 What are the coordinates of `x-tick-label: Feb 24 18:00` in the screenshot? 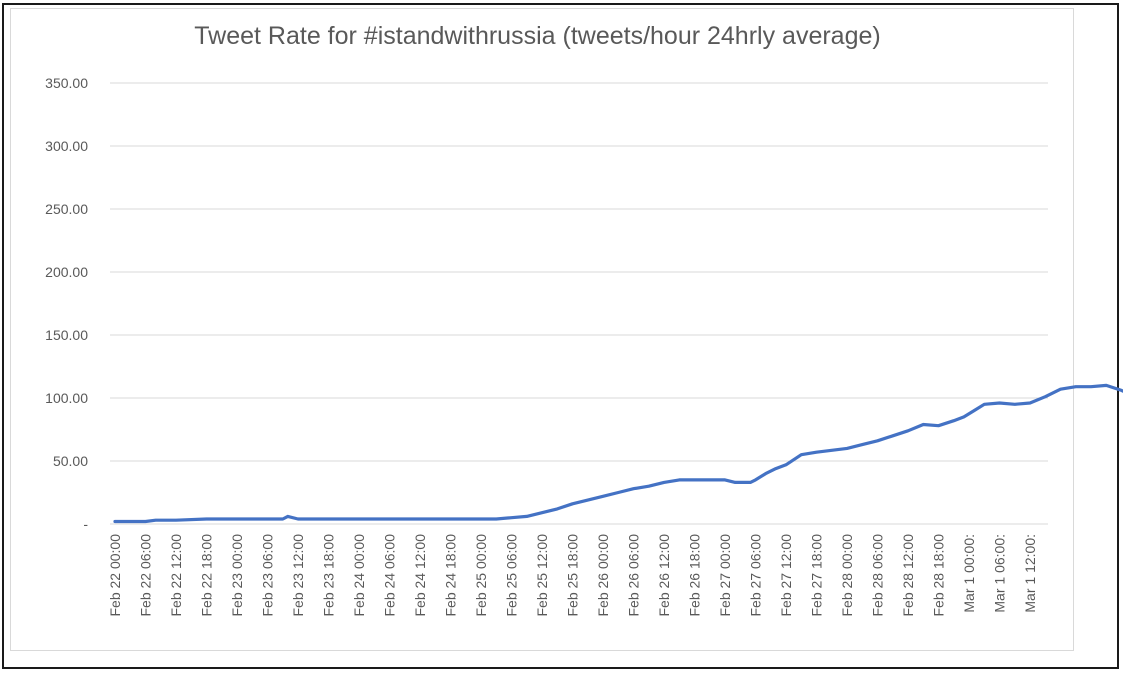 It's located at (451, 575).